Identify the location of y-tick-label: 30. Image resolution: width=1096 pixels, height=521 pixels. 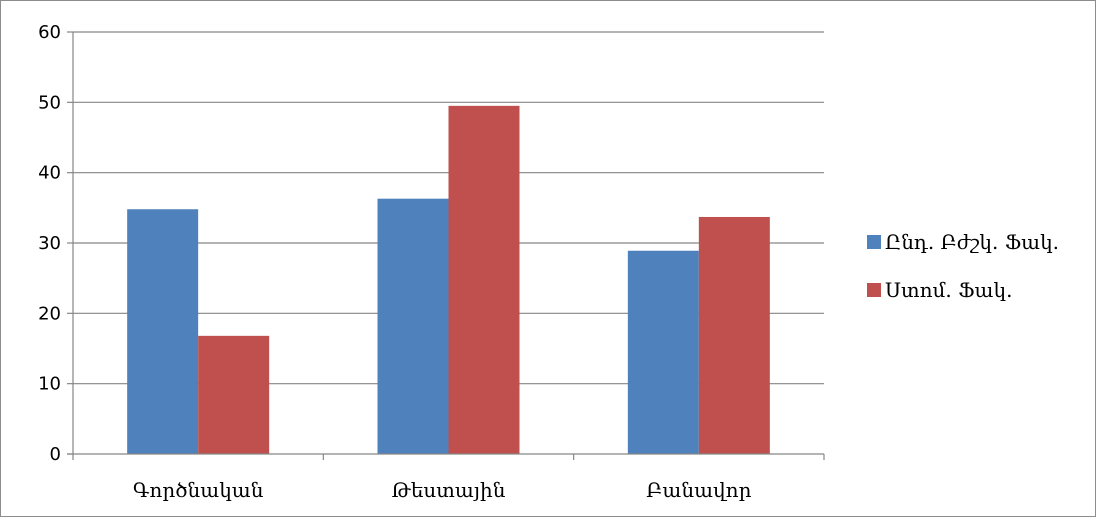
(49, 243).